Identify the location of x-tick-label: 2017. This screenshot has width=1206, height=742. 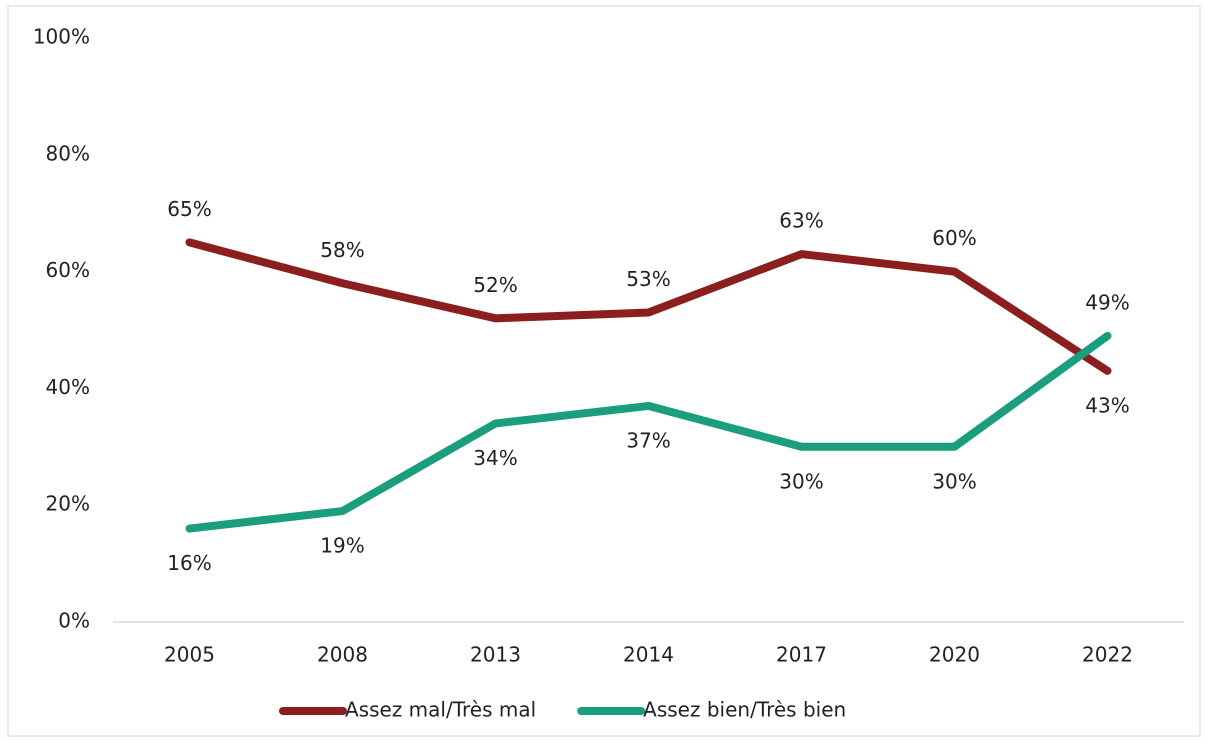
(801, 655).